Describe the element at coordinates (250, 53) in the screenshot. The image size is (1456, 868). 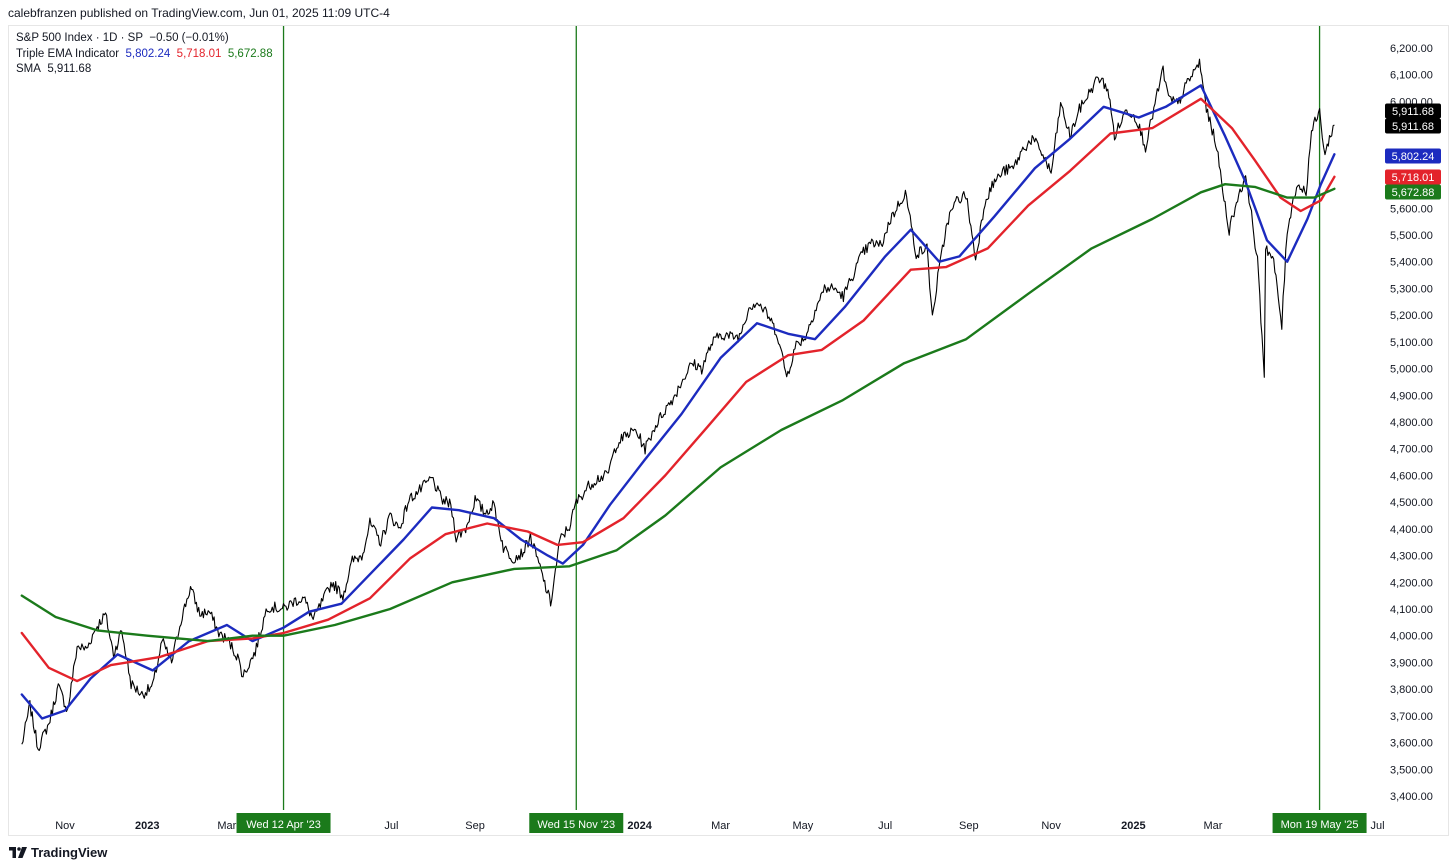
I see `legend-ema-green-value: 5,672.88` at that location.